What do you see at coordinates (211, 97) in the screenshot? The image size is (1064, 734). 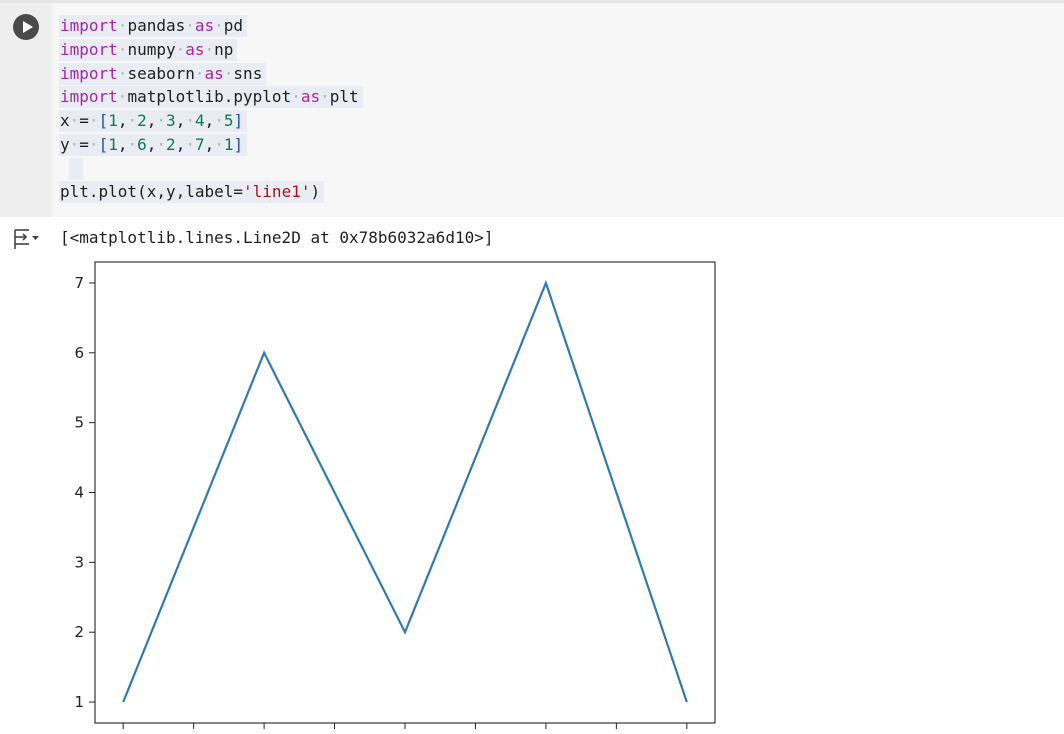 I see `code-line: import·matplotlib.pyplot·as·plt` at bounding box center [211, 97].